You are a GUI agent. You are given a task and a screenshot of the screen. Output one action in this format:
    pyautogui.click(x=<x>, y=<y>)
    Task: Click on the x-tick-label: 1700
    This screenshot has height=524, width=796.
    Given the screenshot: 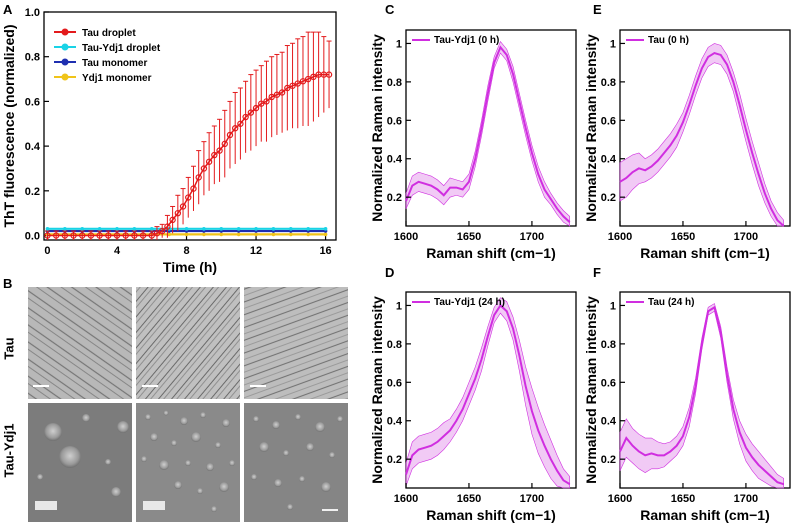 What is the action you would take?
    pyautogui.click(x=746, y=499)
    